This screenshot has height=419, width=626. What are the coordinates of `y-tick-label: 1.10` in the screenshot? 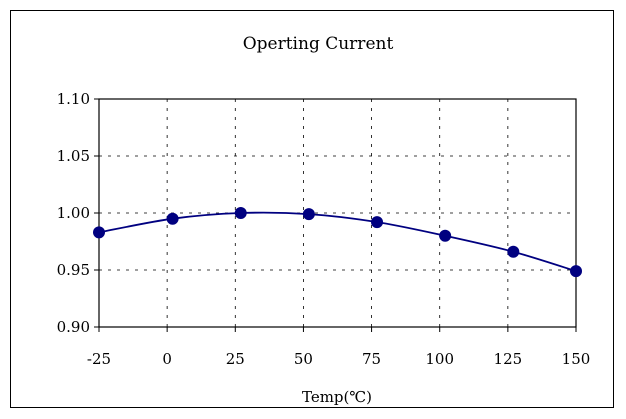 It's located at (73, 99).